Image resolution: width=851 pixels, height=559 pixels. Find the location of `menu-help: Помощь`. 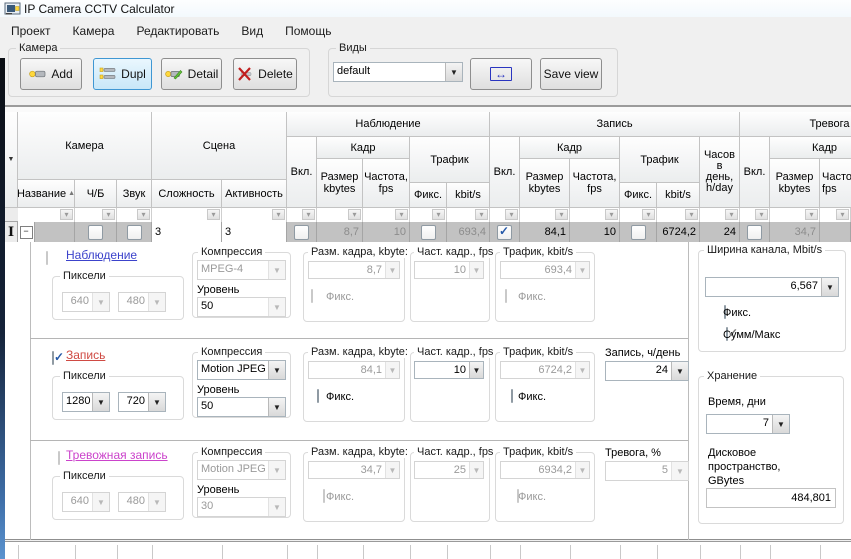

menu-help: Помощь is located at coordinates (308, 31).